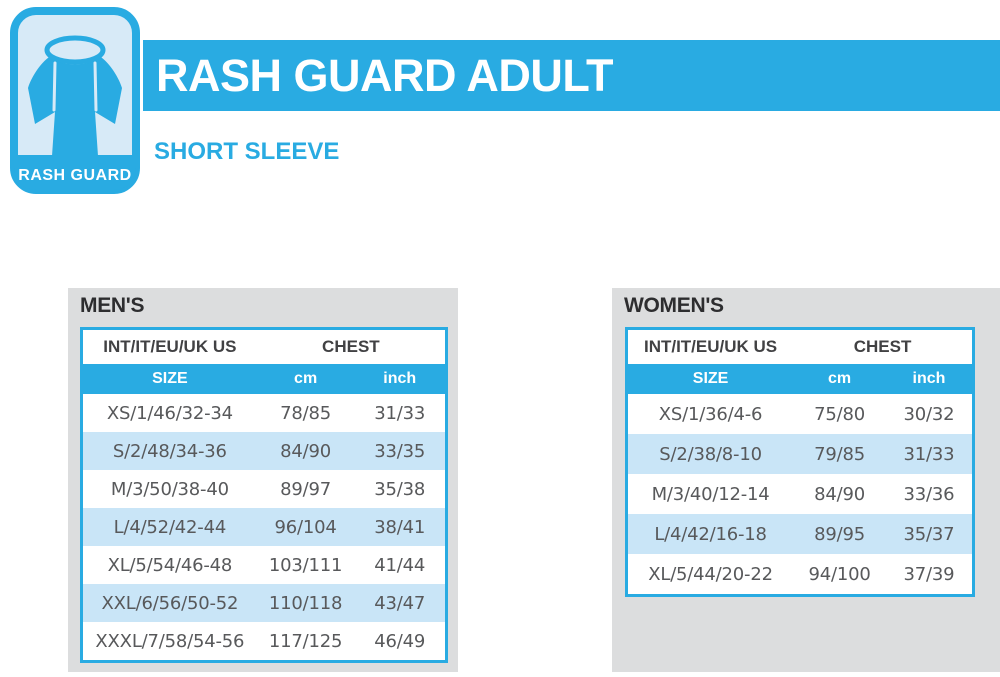 Image resolution: width=1000 pixels, height=677 pixels. Describe the element at coordinates (710, 454) in the screenshot. I see `size-cell: S/2/38/8-10` at that location.